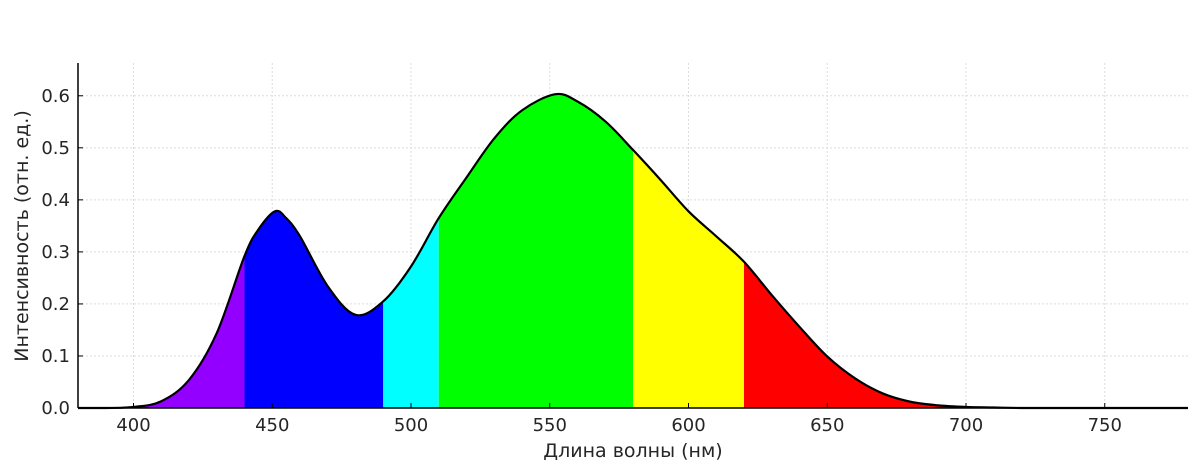 This screenshot has width=1200, height=473. What do you see at coordinates (55, 200) in the screenshot?
I see `y-tick-label: 0.4` at bounding box center [55, 200].